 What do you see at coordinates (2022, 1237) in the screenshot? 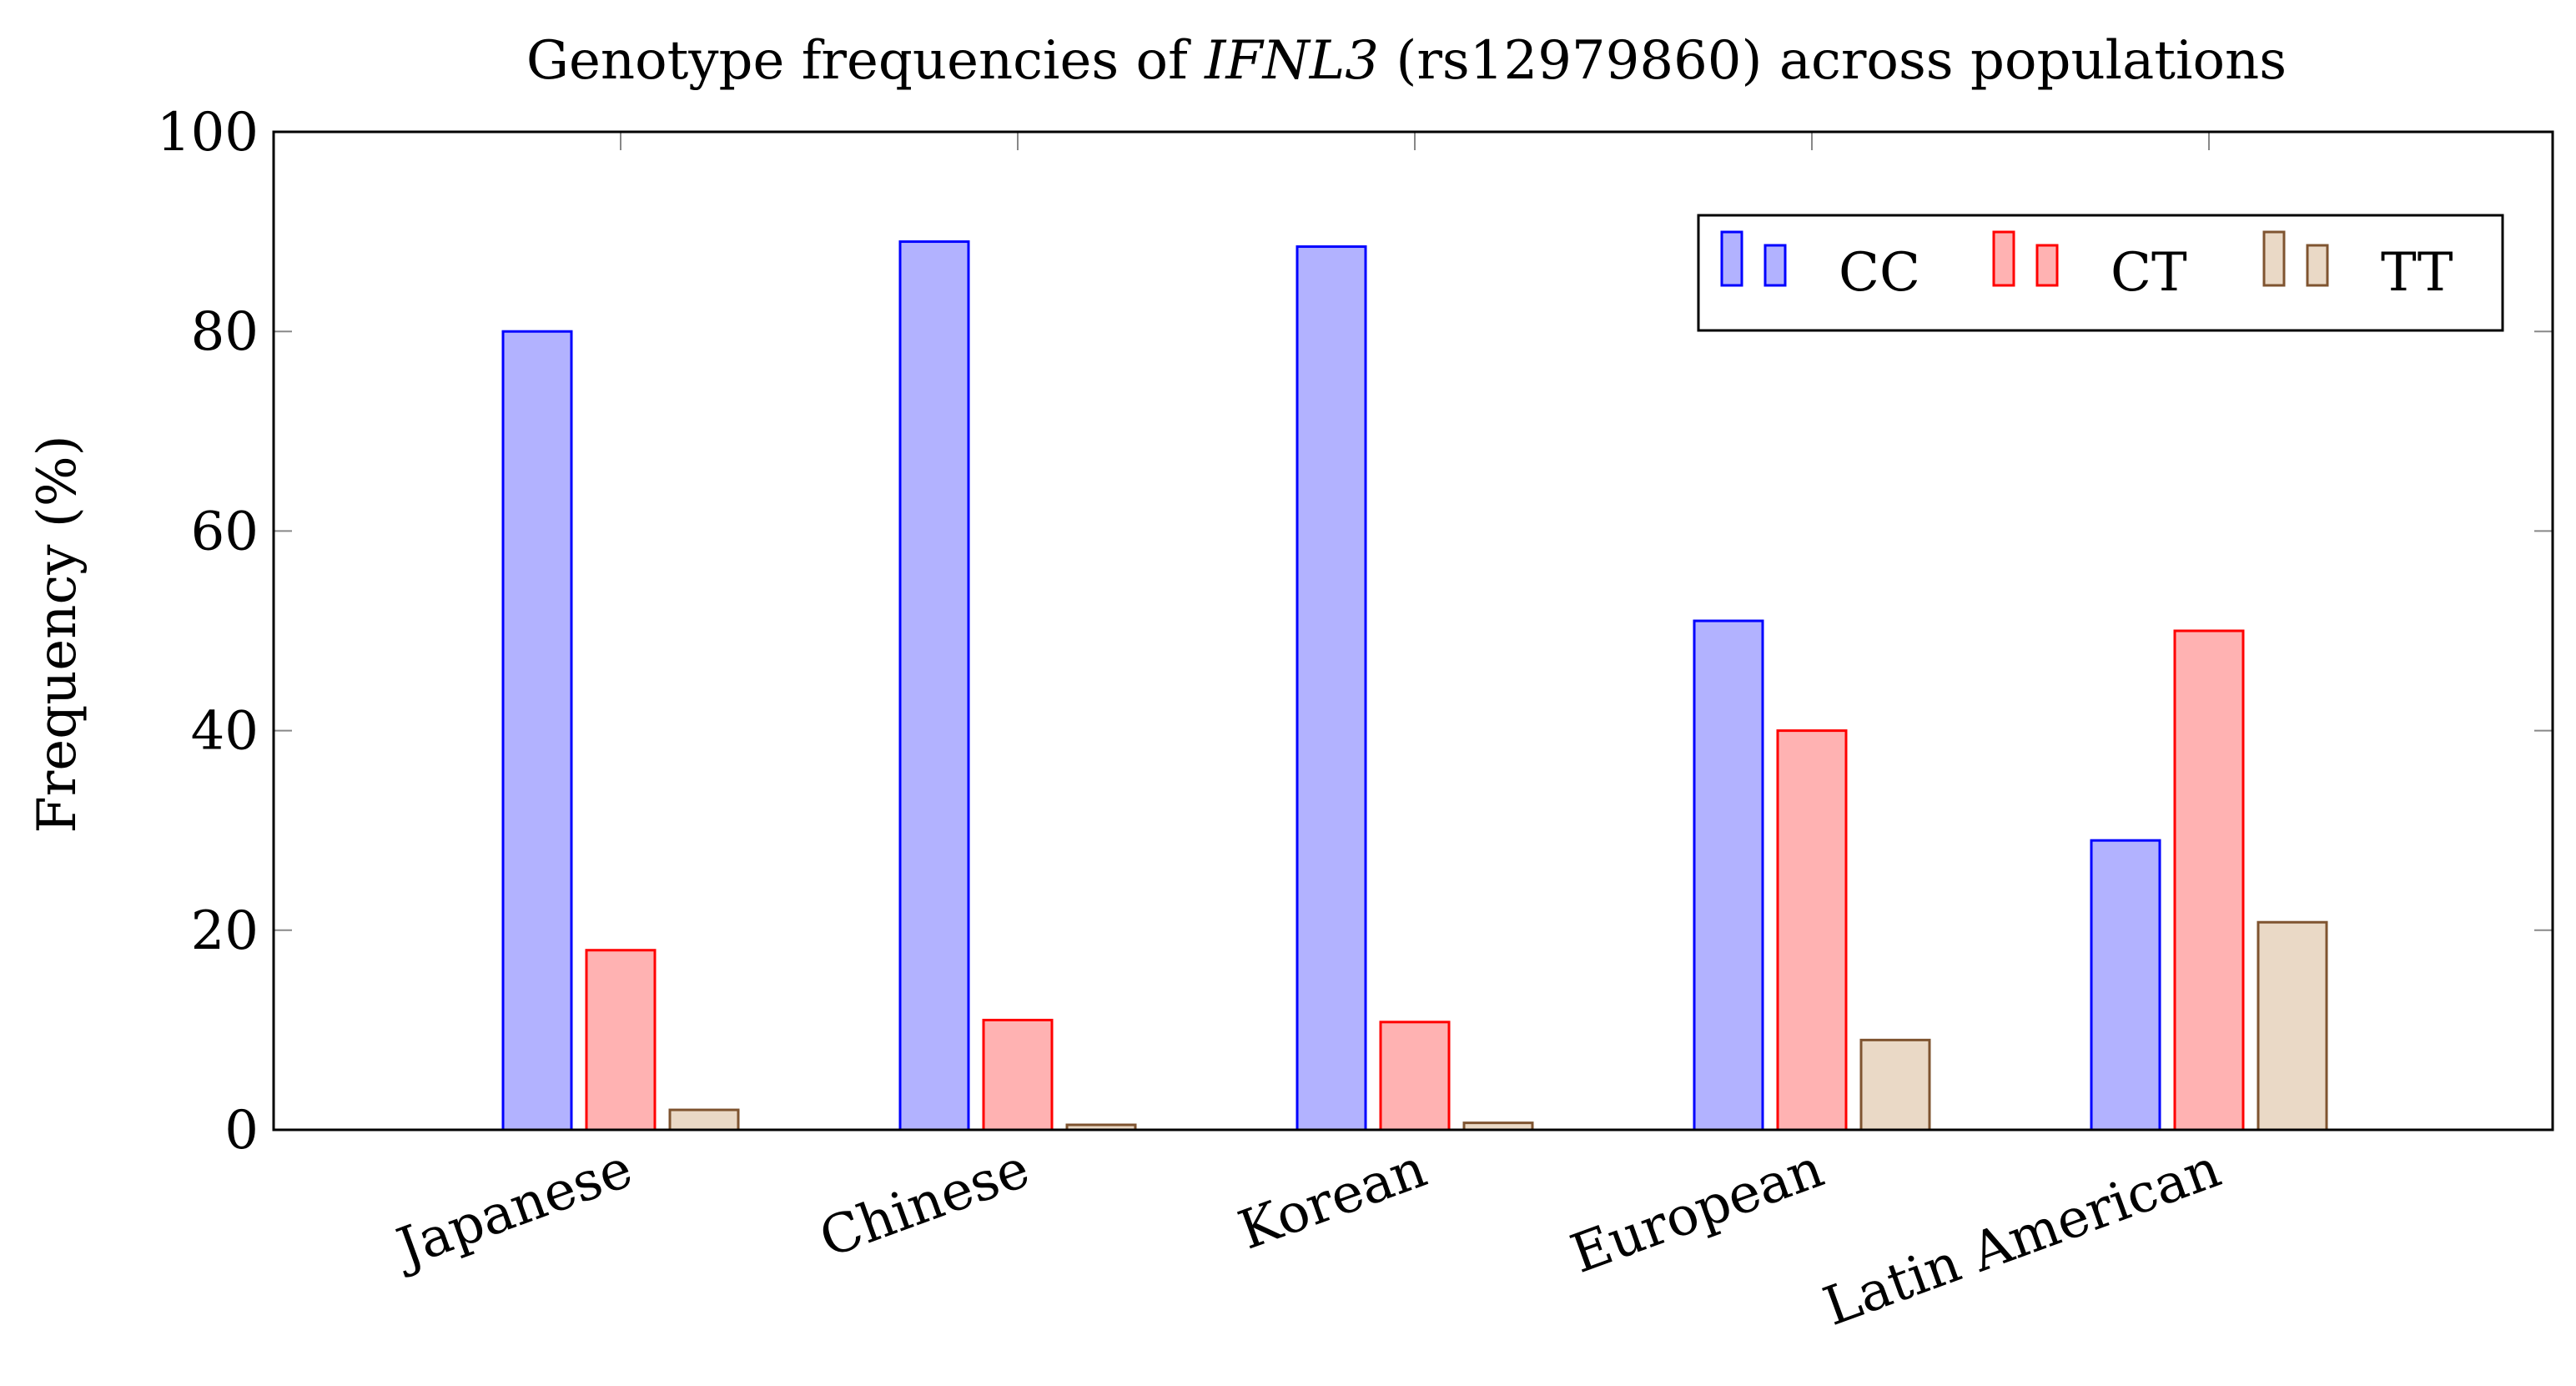
I see `x-tick-label: Latin American` at bounding box center [2022, 1237].